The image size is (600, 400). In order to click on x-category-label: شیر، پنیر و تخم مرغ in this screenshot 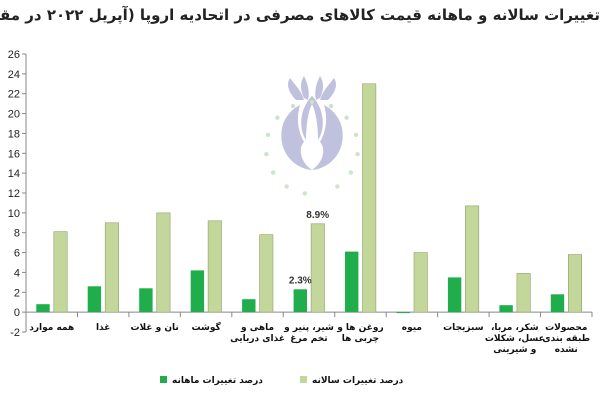, I will do `click(308, 333)`.